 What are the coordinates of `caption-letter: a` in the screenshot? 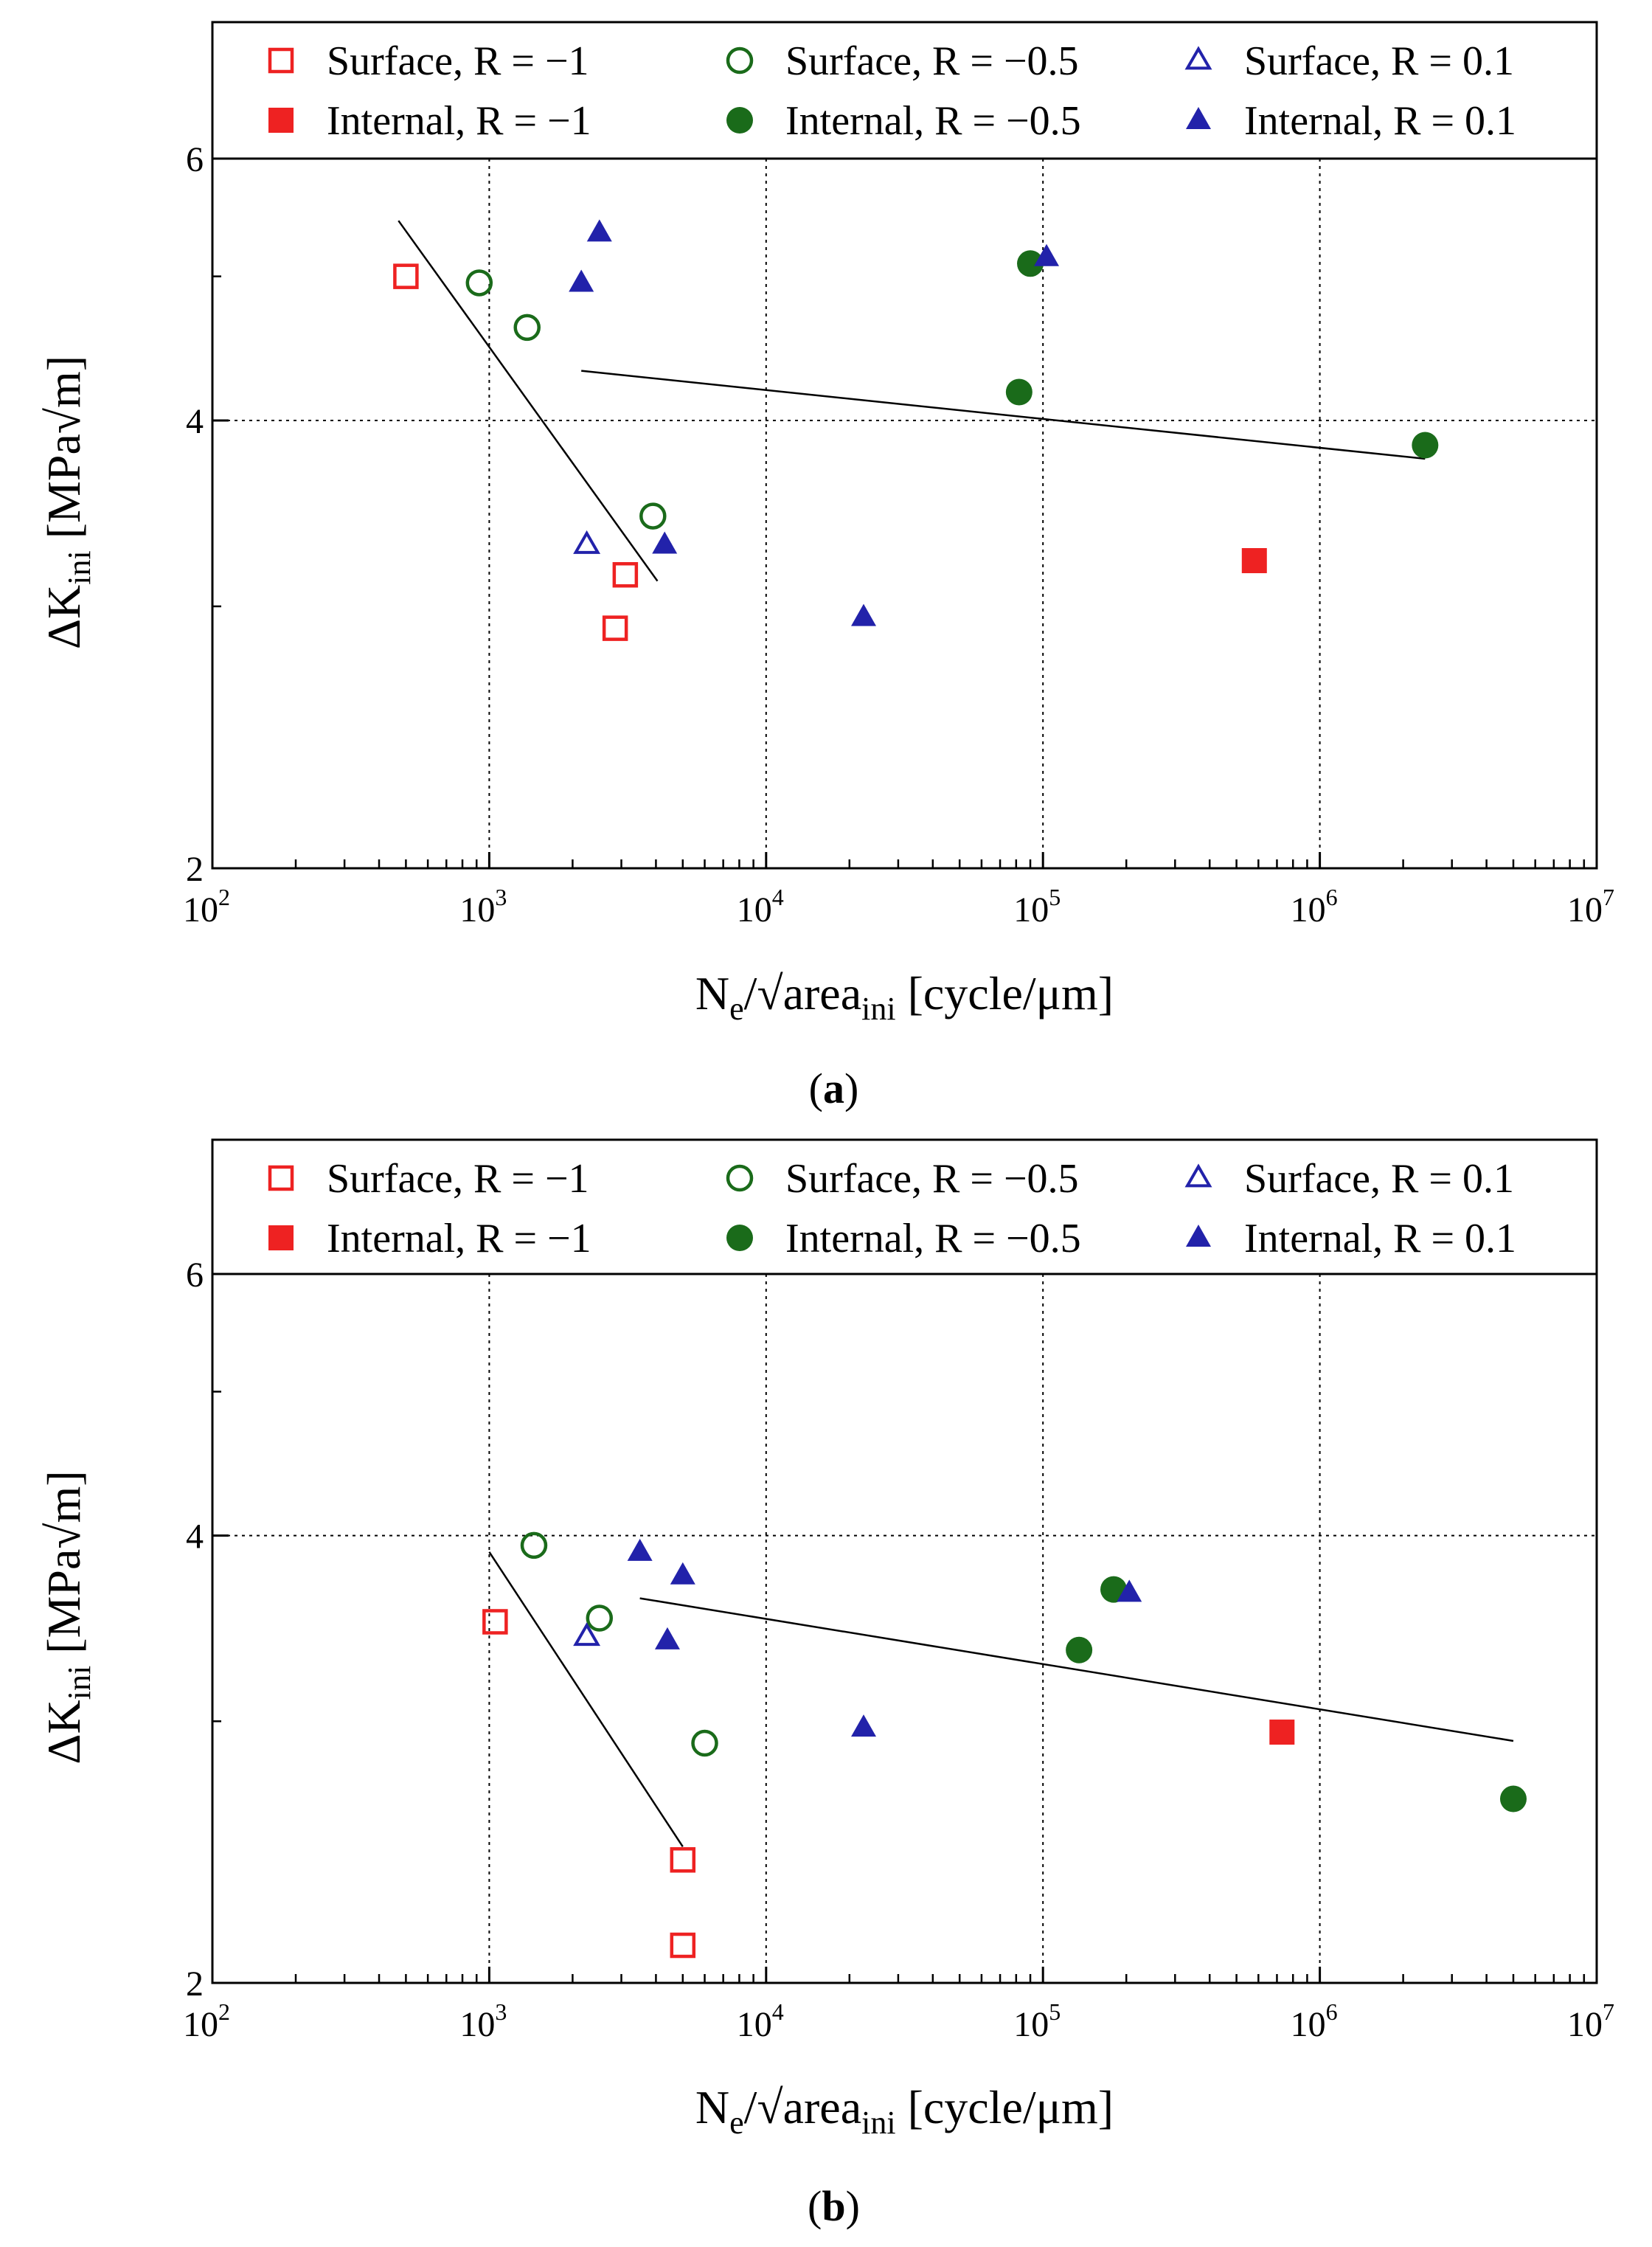 It's located at (833, 1088).